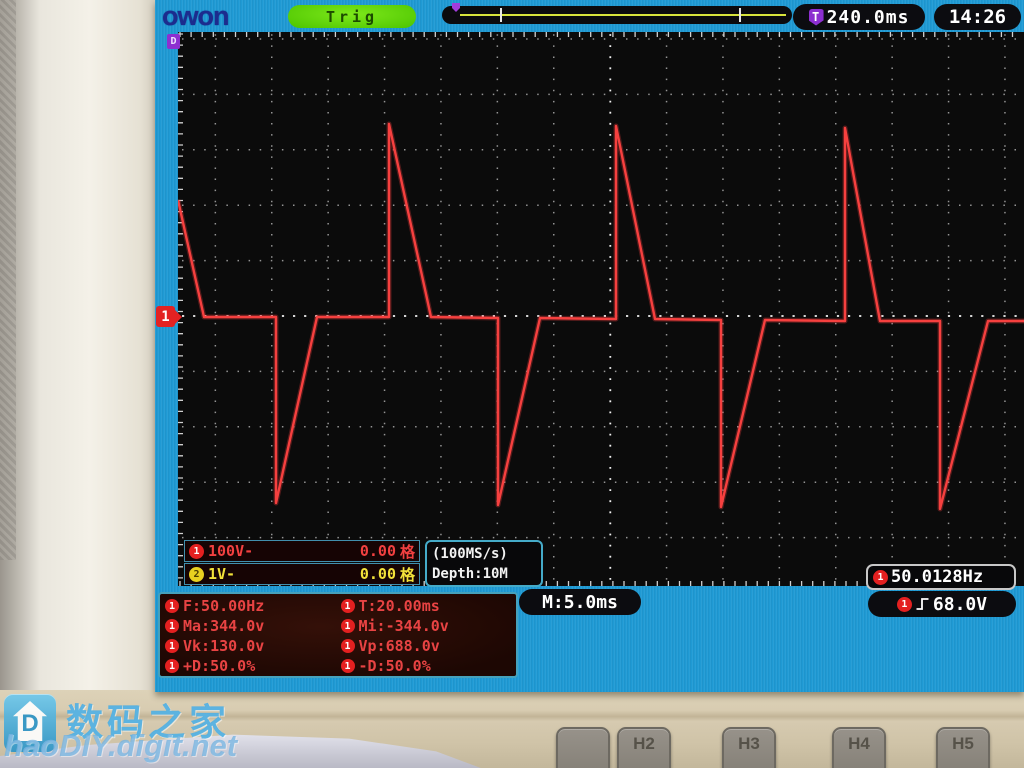 The height and width of the screenshot is (768, 1024). Describe the element at coordinates (173, 41) in the screenshot. I see `horizontal-offset-marker-icon: D` at that location.